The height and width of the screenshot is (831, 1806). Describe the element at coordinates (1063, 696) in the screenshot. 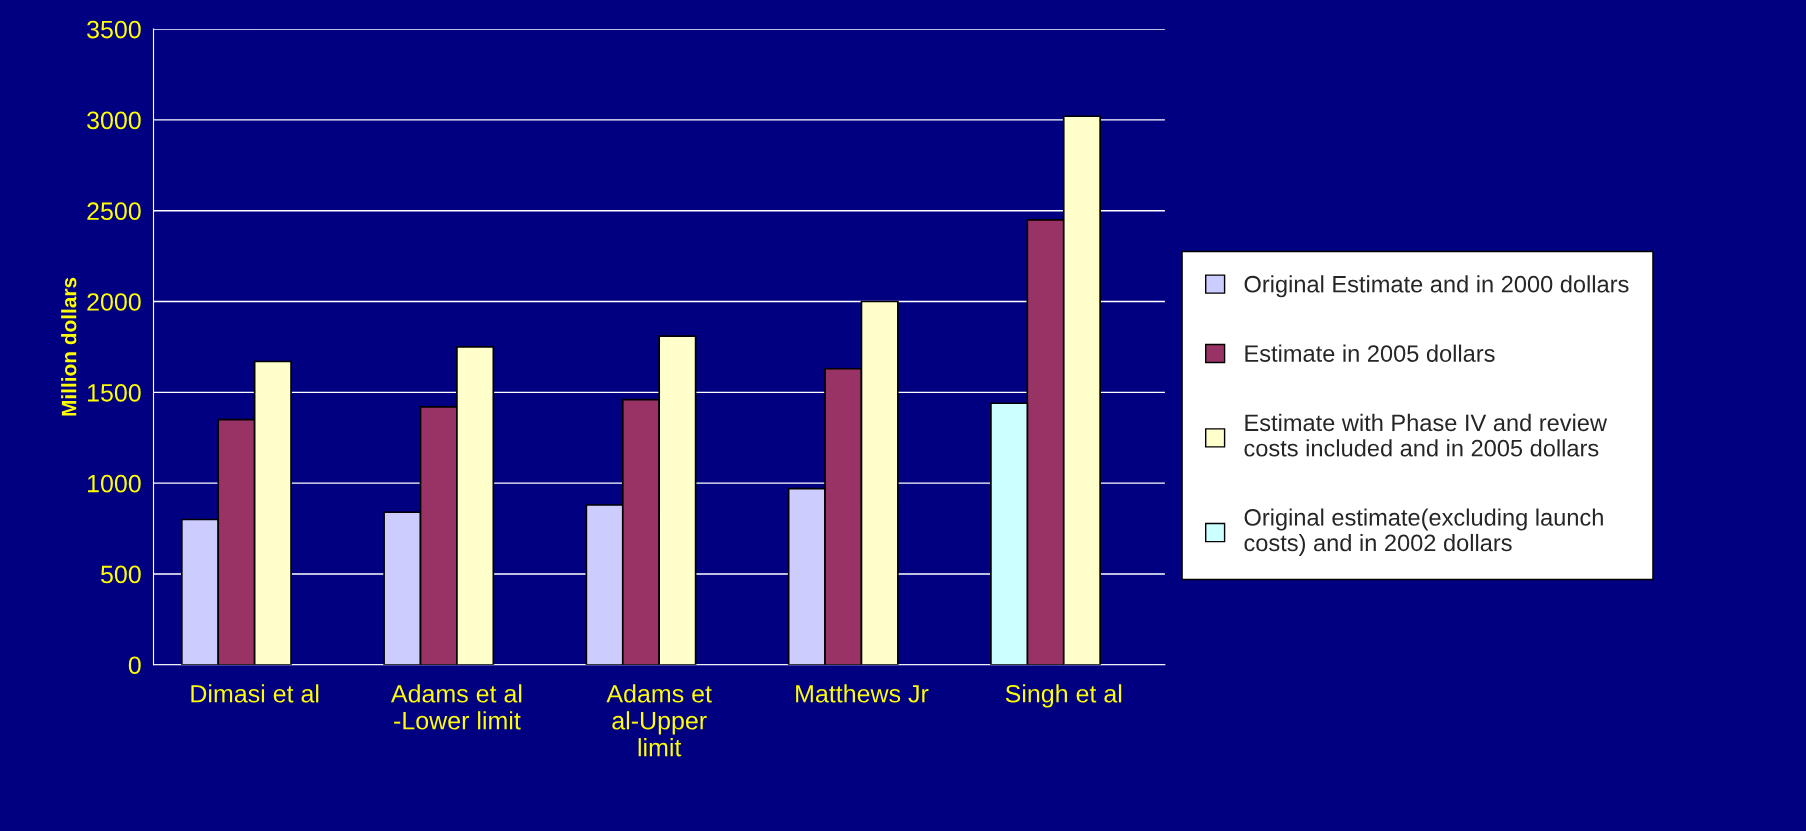

I see `x-tick-label: Singh et al` at that location.